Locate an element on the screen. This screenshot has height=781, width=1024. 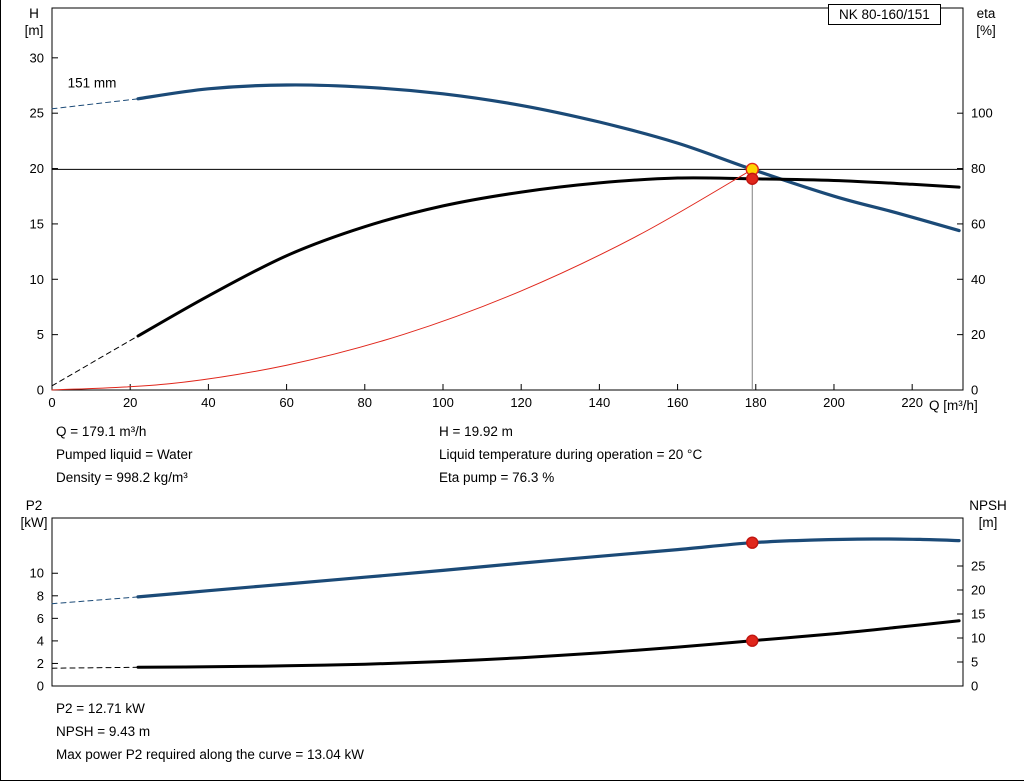
y-right-tick-label: 5 is located at coordinates (974, 662).